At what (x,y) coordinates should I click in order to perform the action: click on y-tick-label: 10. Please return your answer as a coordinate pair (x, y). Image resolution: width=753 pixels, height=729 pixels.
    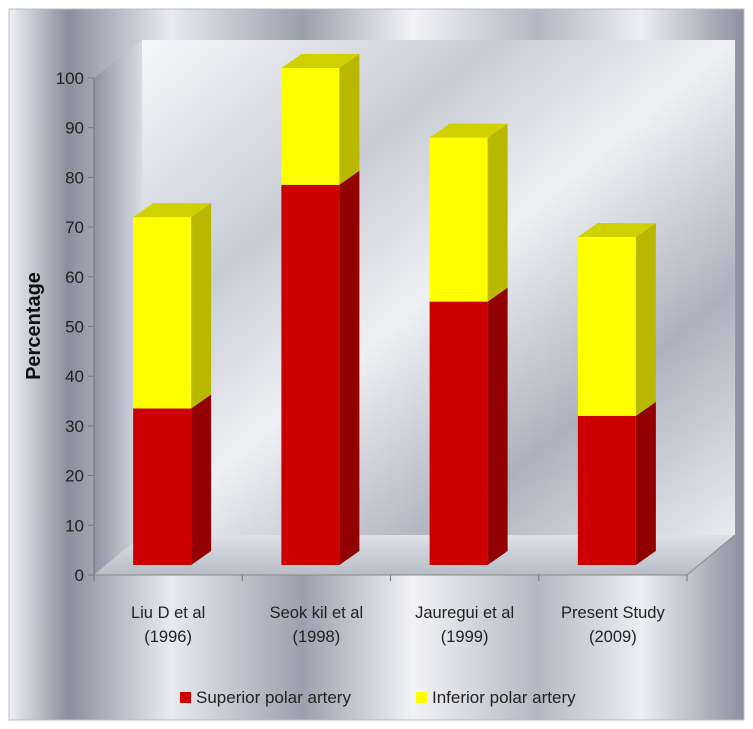
    Looking at the image, I should click on (74, 525).